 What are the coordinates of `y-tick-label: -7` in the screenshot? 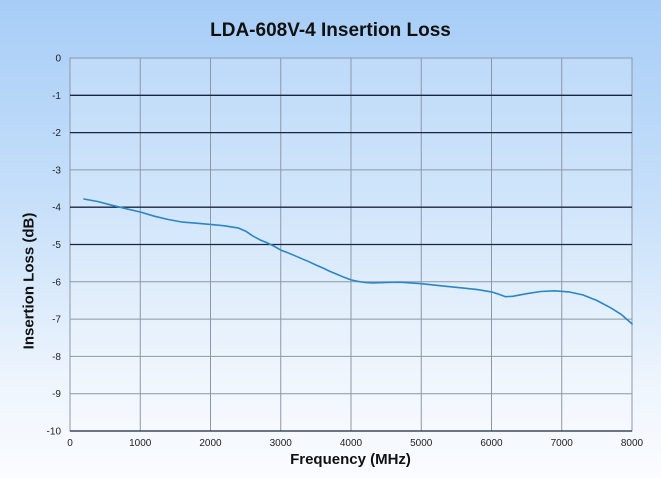 It's located at (56, 320).